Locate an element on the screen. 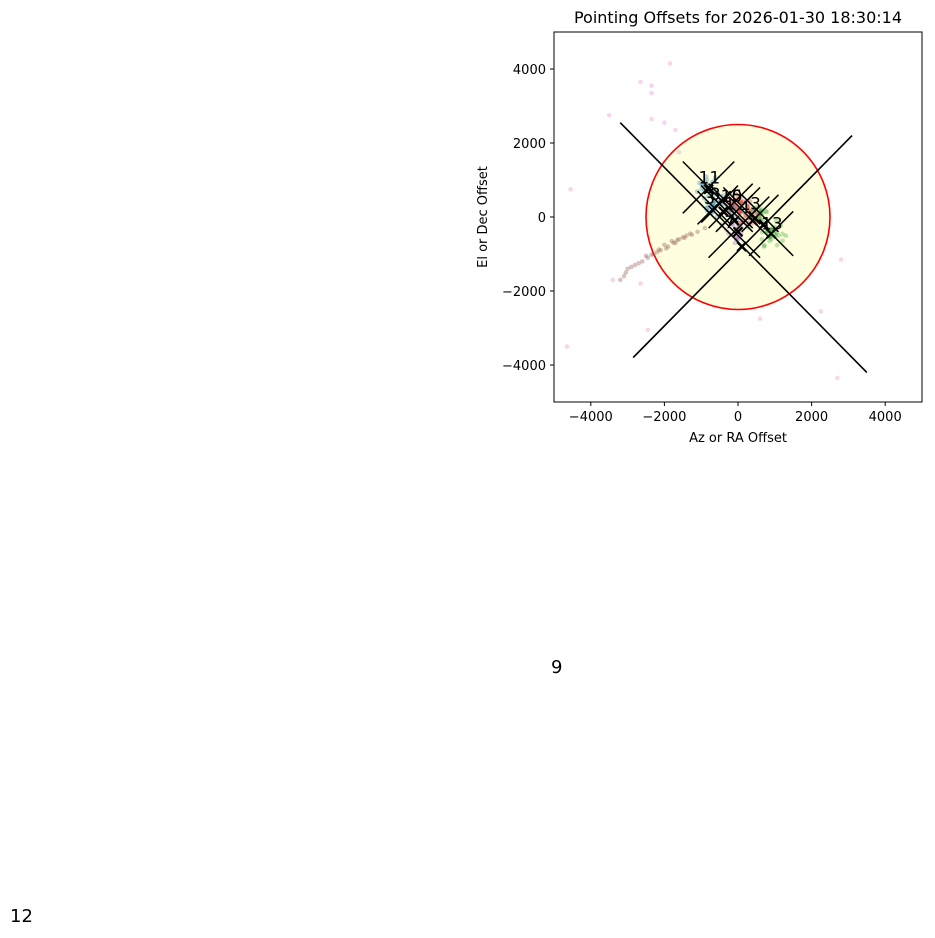 The height and width of the screenshot is (938, 935). group-label-2: 3 is located at coordinates (709, 199).